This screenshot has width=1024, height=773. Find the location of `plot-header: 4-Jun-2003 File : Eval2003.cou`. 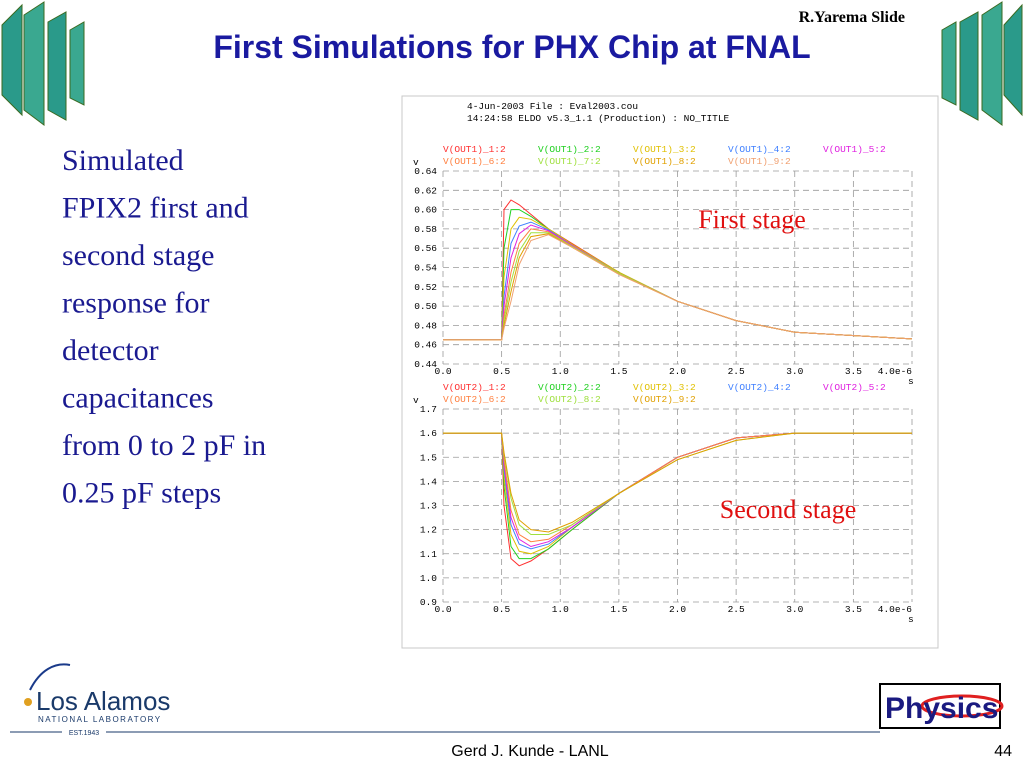

plot-header: 4-Jun-2003 File : Eval2003.cou is located at coordinates (552, 106).